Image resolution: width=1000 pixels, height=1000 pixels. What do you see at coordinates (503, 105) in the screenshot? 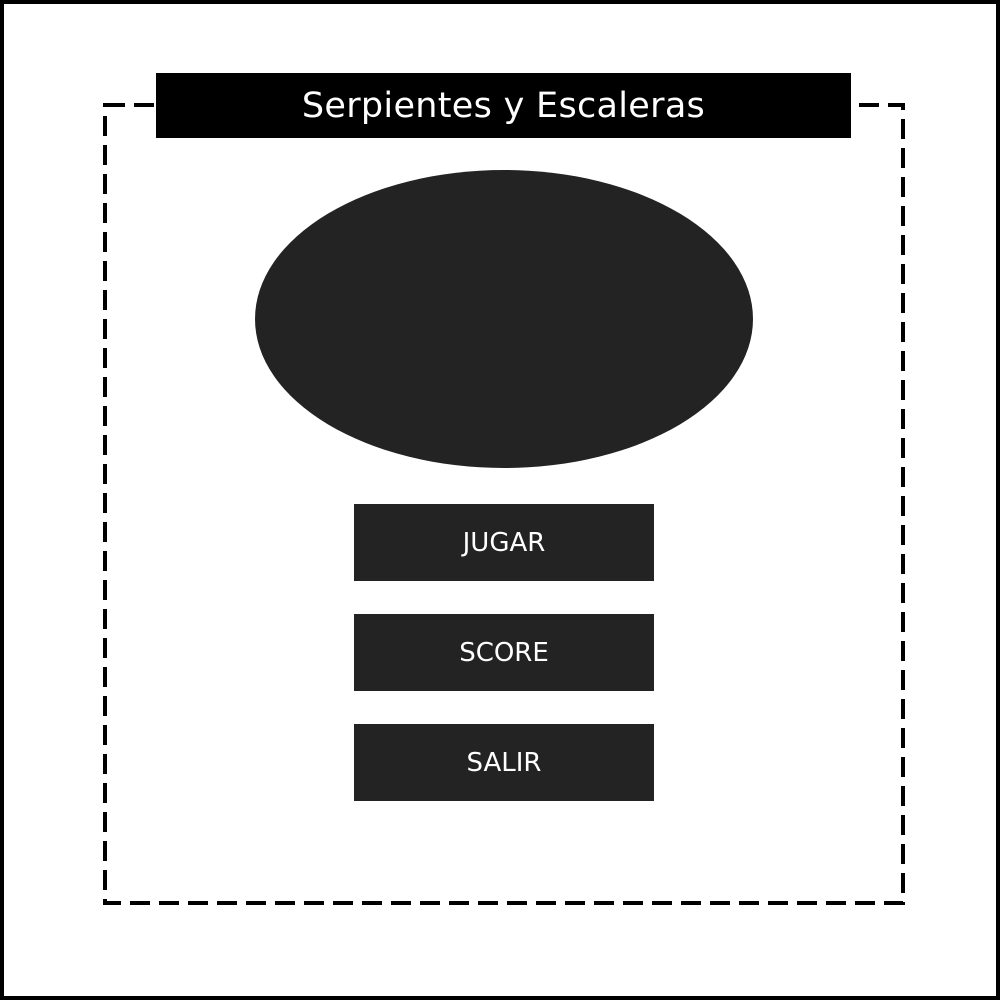
I see `game-title: Serpientes y Escaleras` at bounding box center [503, 105].